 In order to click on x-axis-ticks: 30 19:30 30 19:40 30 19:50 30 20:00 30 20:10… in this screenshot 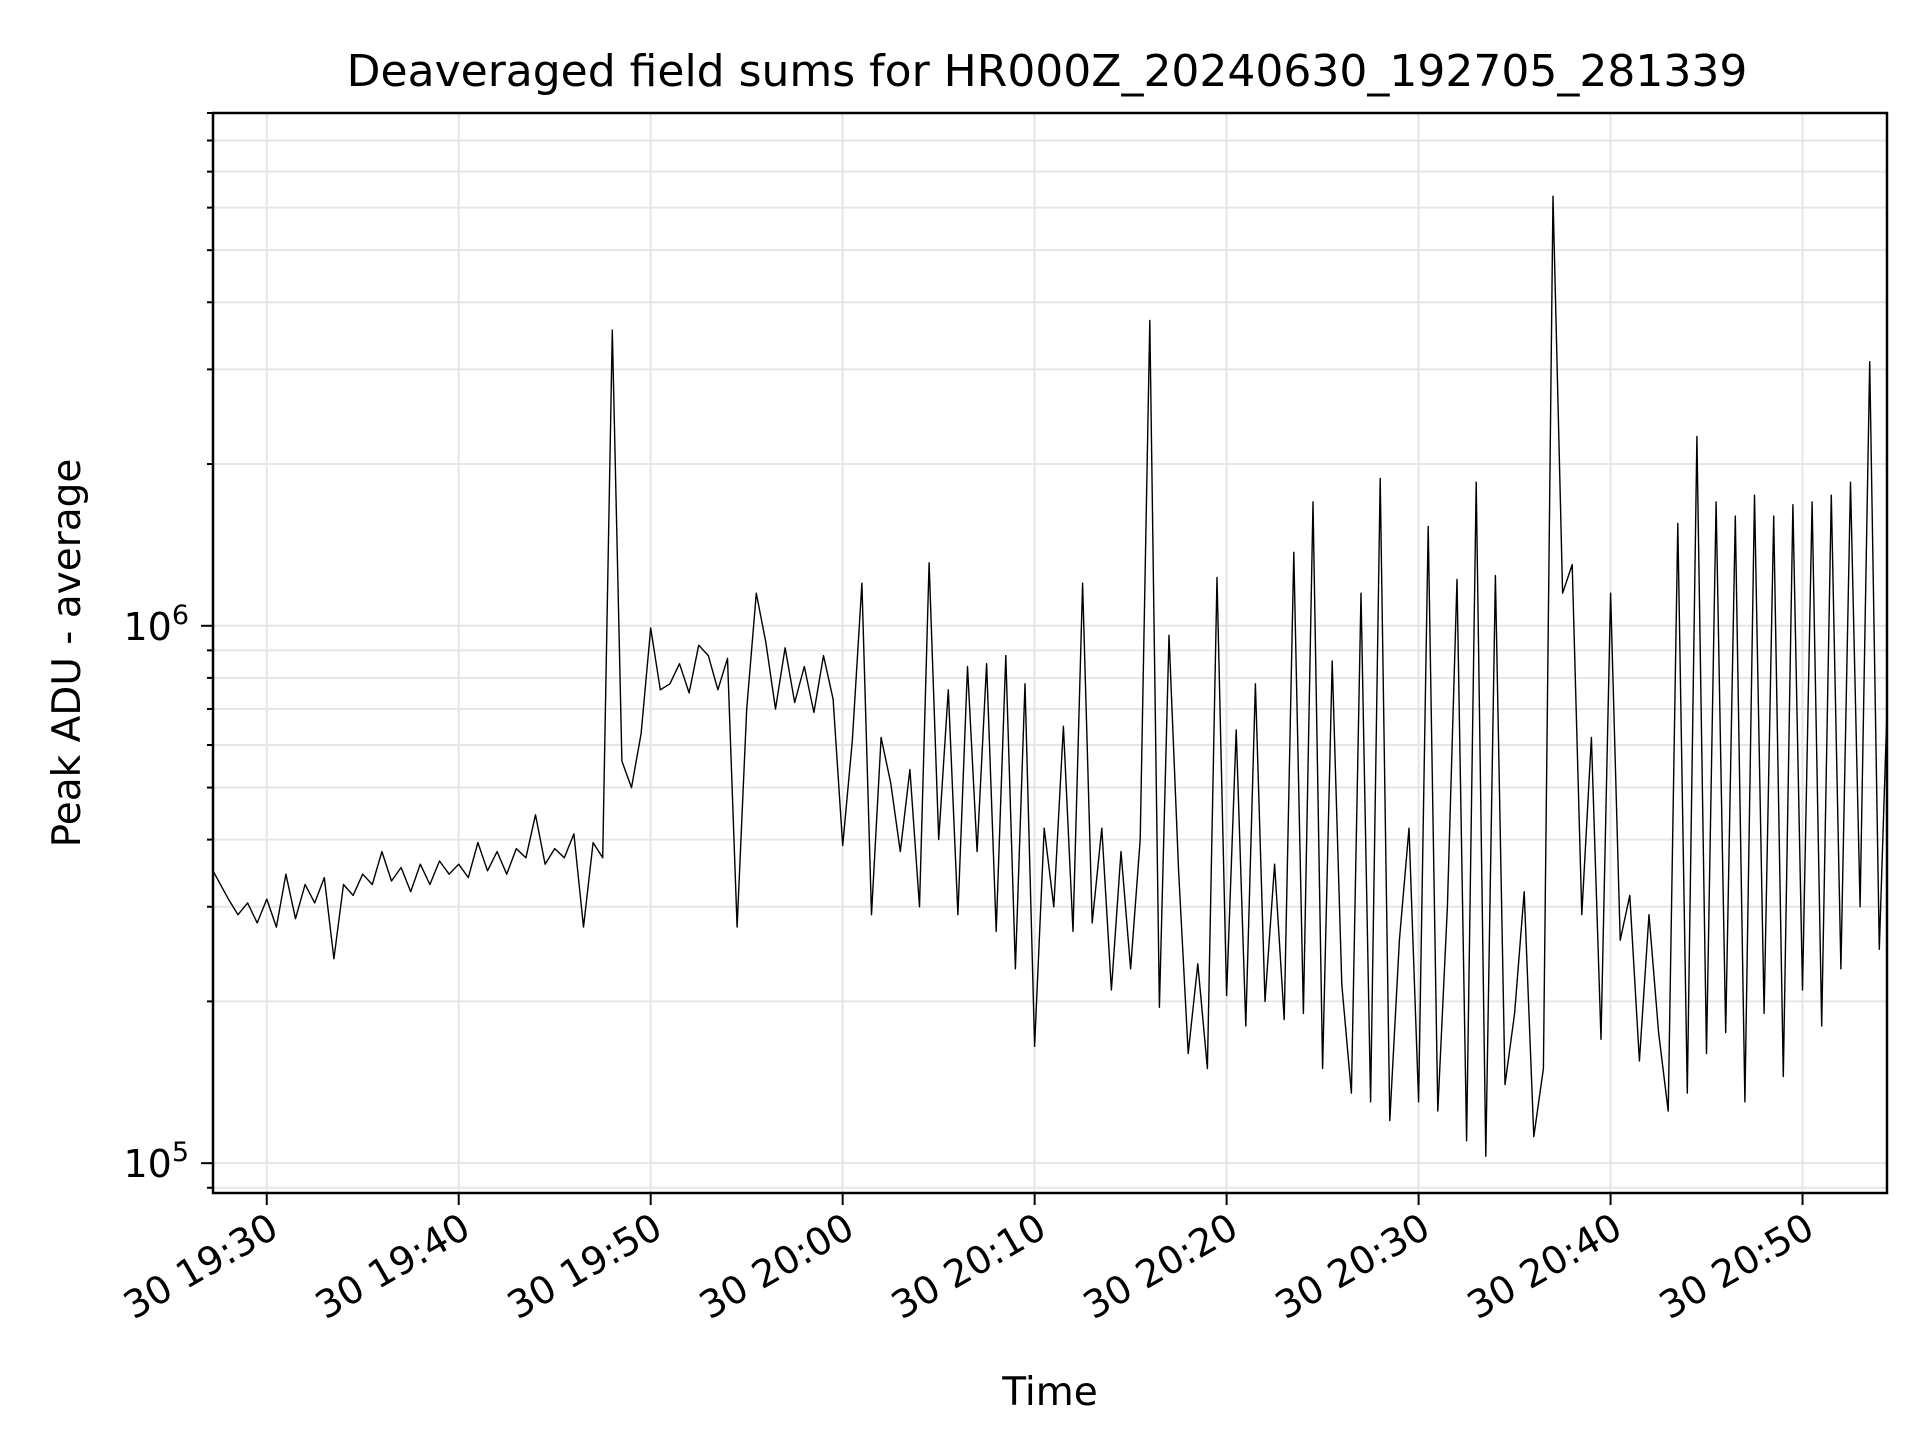, I will do `click(968, 1260)`.